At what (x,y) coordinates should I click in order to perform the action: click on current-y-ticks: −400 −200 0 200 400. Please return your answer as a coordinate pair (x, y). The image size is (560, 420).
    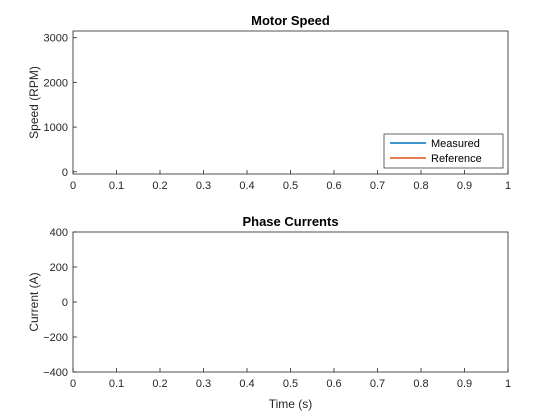
    Looking at the image, I should click on (60, 303).